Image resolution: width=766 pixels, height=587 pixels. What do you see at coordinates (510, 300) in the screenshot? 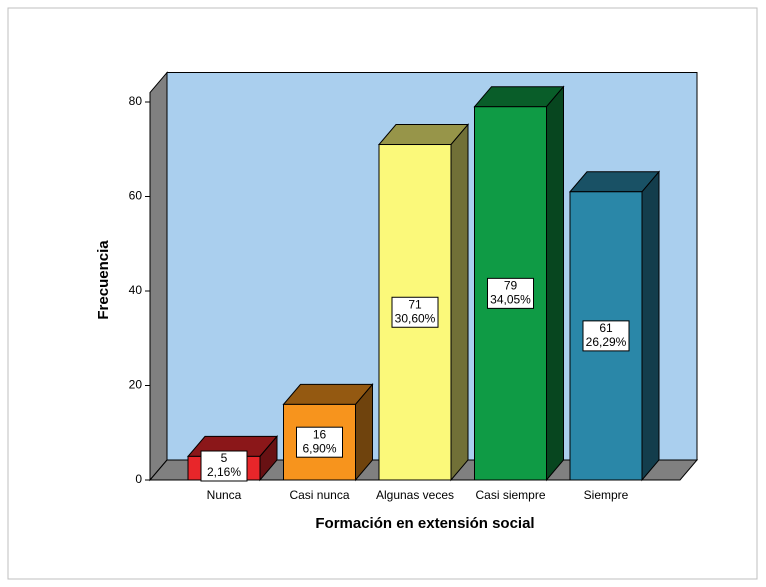
I see `data-label-percent: 34,05%` at bounding box center [510, 300].